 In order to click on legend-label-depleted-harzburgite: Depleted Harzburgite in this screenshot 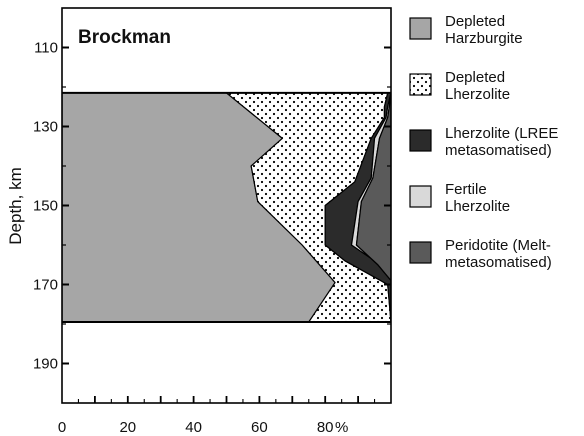, I will do `click(484, 30)`.